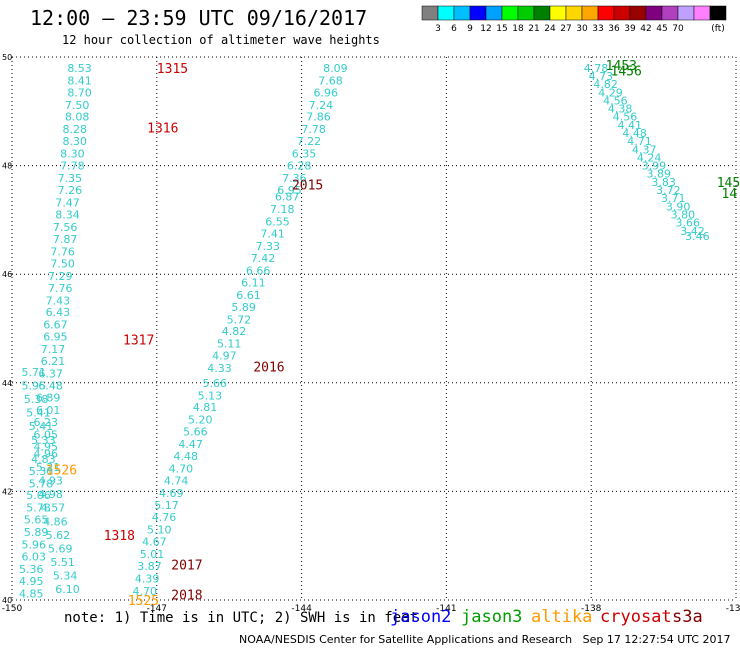 Image resolution: width=740 pixels, height=650 pixels. I want to click on swh-value-label: 5.13, so click(210, 395).